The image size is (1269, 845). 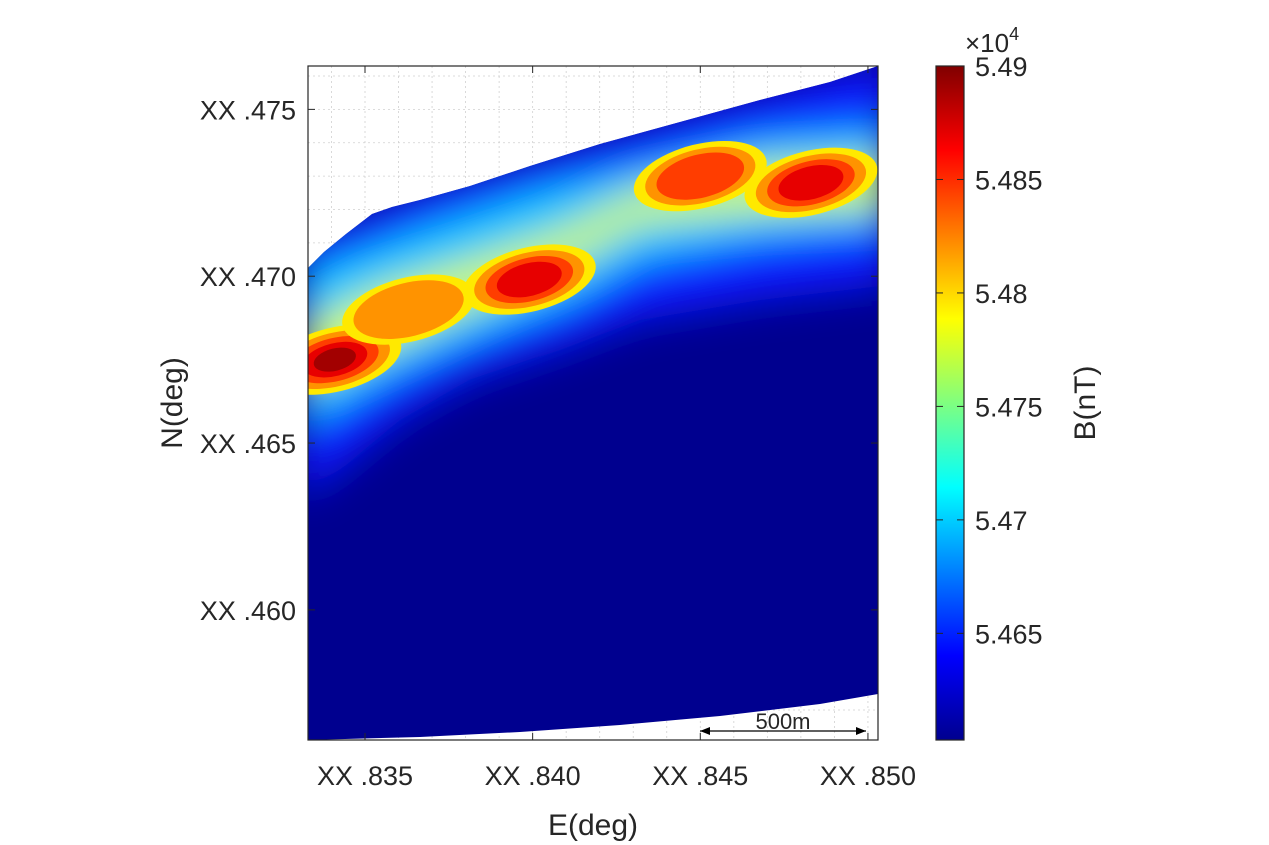 What do you see at coordinates (992, 41) in the screenshot?
I see `colorbar-exponent: ×10⁴` at bounding box center [992, 41].